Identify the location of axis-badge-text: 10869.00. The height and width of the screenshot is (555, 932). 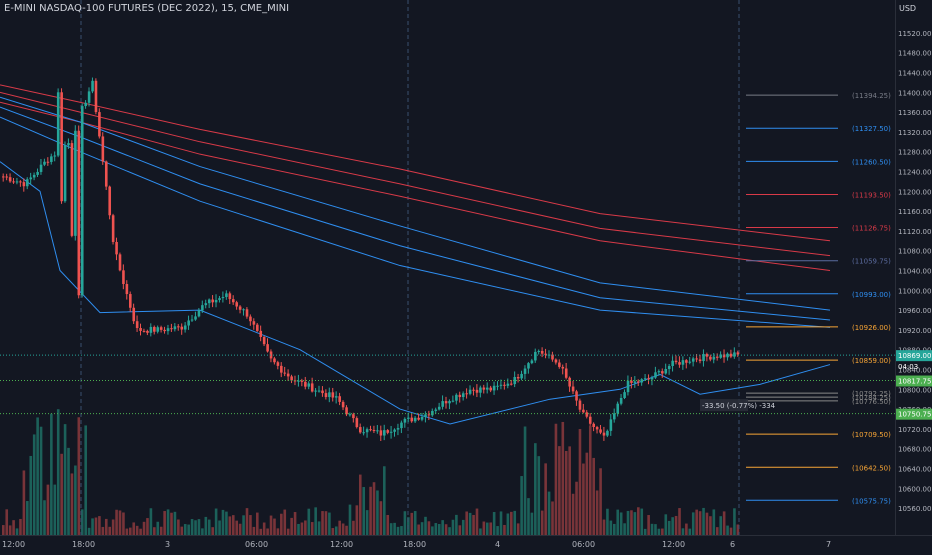
(914, 356).